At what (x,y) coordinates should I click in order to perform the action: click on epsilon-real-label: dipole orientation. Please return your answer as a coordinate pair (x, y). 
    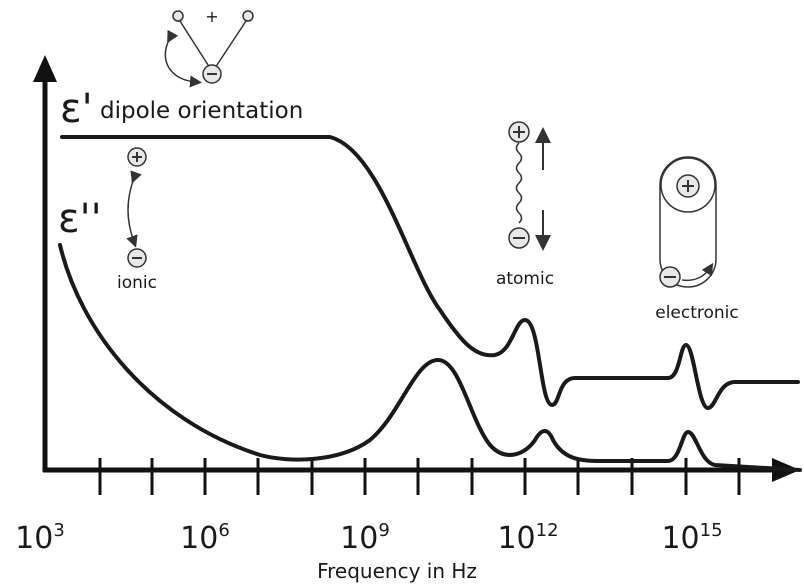
    Looking at the image, I should click on (201, 111).